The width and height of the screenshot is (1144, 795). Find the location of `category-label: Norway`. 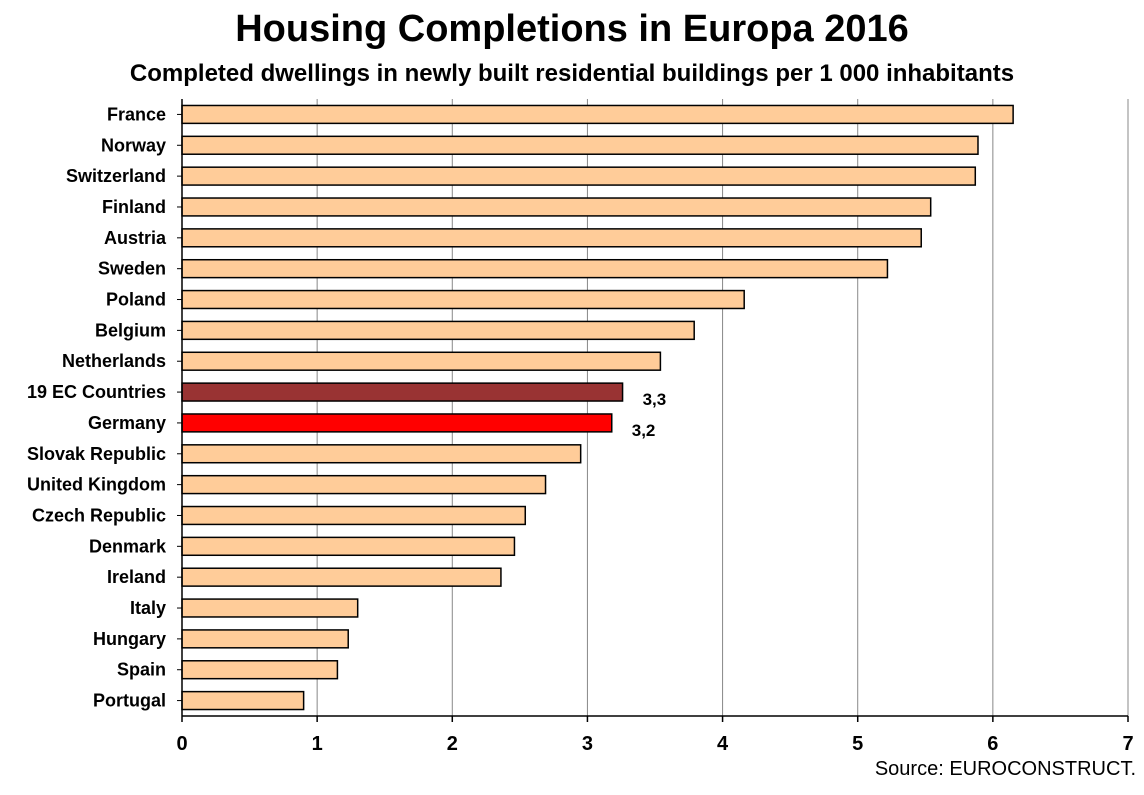

category-label: Norway is located at coordinates (133, 145).